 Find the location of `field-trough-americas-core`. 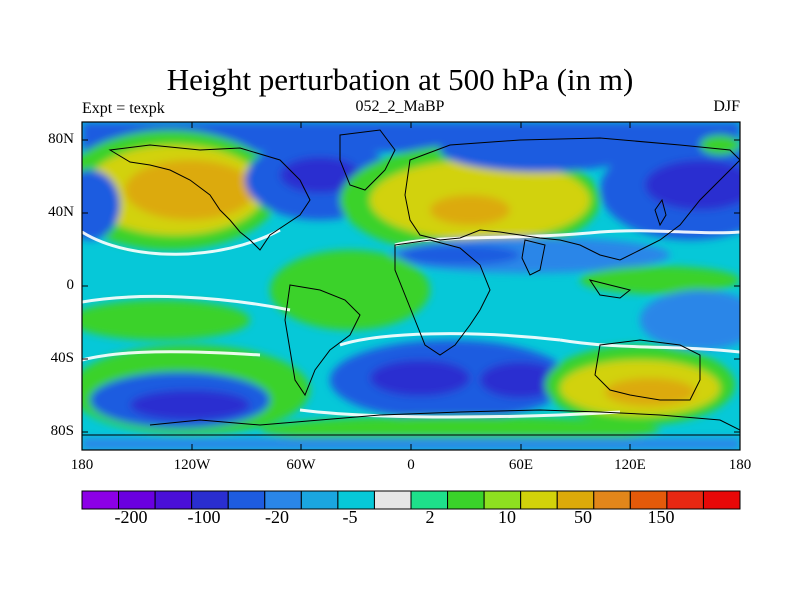

field-trough-americas-core is located at coordinates (320, 175).